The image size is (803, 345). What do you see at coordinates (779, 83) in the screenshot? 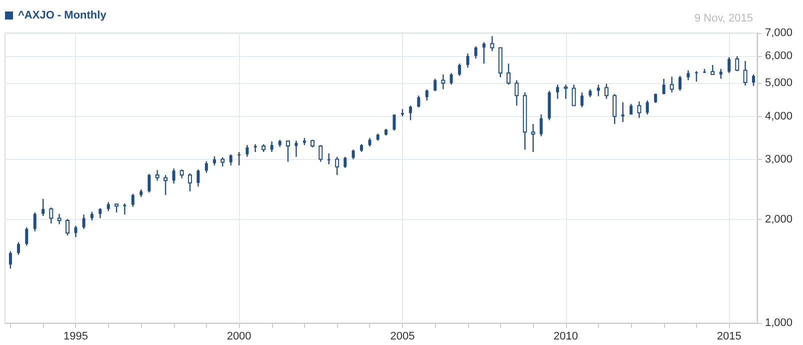
I see `y-tick-label: 5,000` at bounding box center [779, 83].